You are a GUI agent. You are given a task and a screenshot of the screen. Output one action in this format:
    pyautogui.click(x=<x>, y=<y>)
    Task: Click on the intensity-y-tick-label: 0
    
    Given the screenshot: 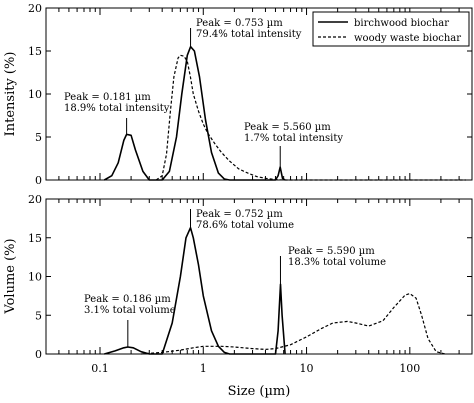 What is the action you would take?
    pyautogui.click(x=38, y=180)
    